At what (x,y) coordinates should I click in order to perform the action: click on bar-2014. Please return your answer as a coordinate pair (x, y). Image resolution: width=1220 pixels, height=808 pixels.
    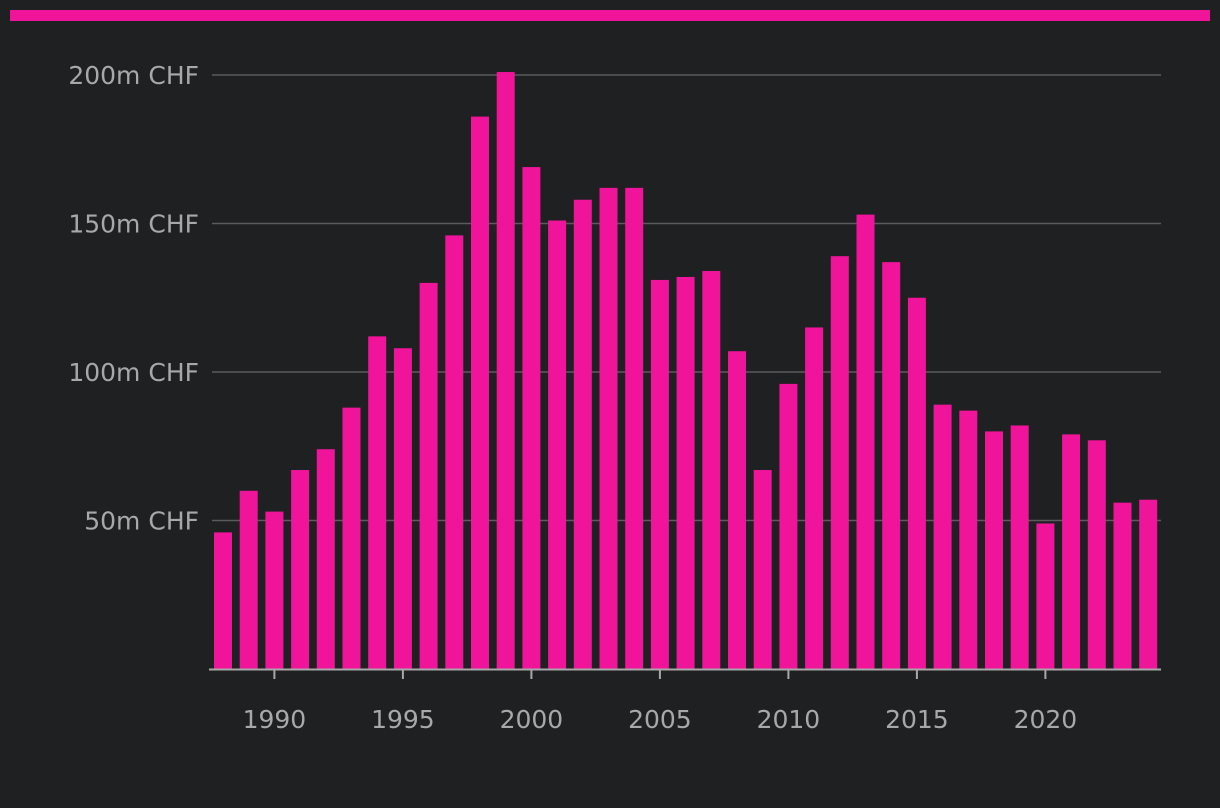
    Looking at the image, I should click on (891, 465).